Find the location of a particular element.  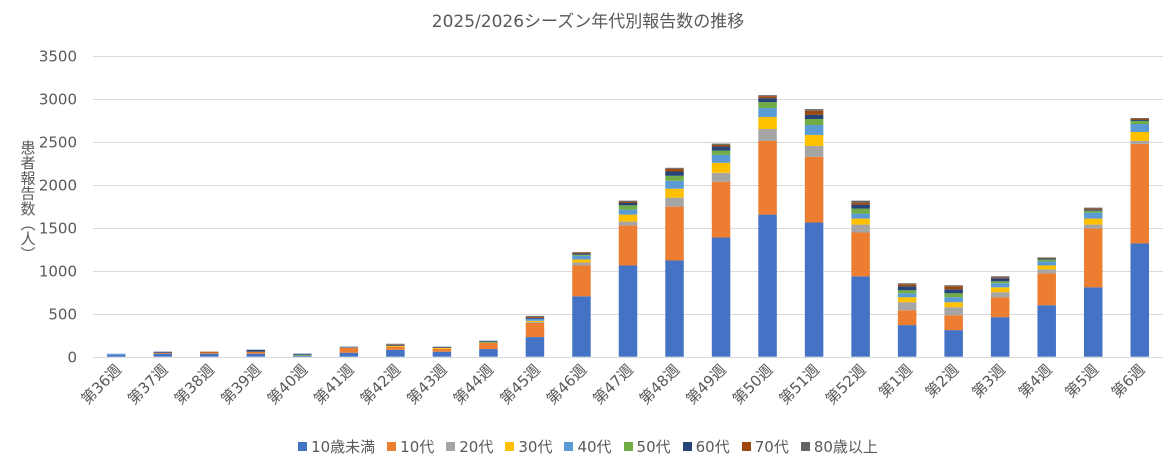

chart-title: 2025/2026シーズン年代別報告数の推移 is located at coordinates (588, 22).